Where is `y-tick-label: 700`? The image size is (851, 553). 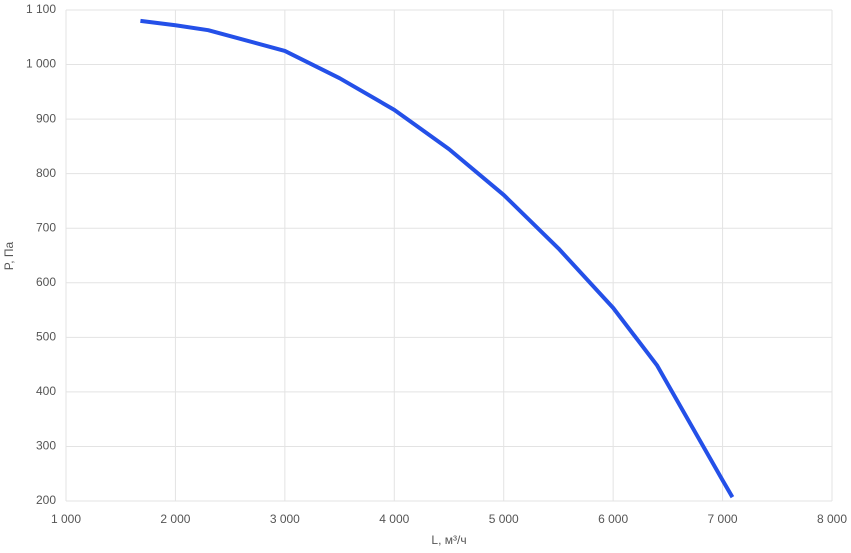
y-tick-label: 700 is located at coordinates (46, 227).